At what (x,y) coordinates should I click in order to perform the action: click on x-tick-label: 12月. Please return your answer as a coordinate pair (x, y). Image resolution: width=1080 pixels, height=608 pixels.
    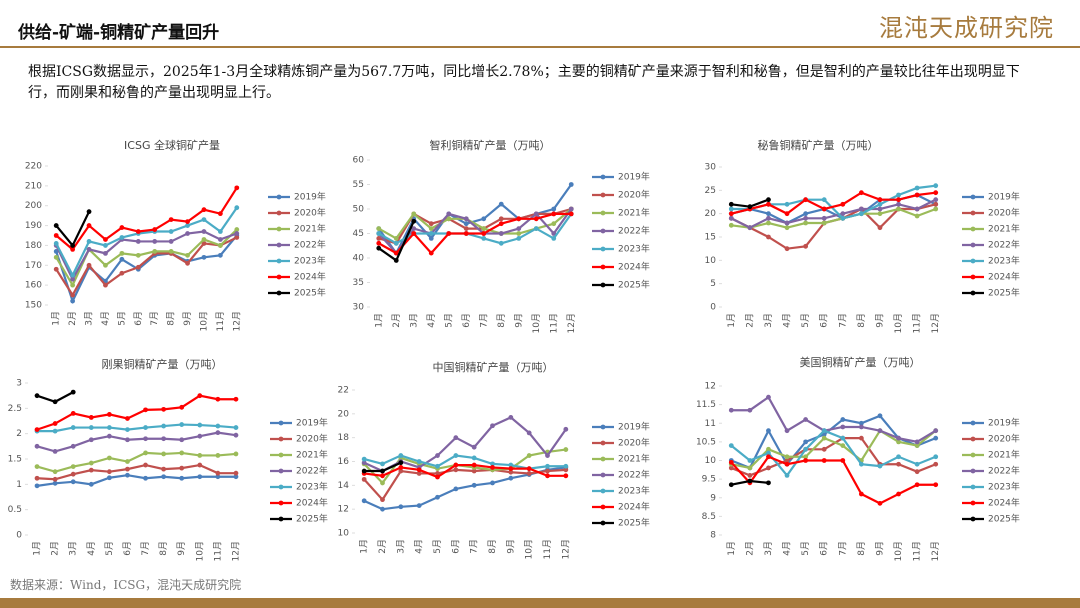
    Looking at the image, I should click on (935, 551).